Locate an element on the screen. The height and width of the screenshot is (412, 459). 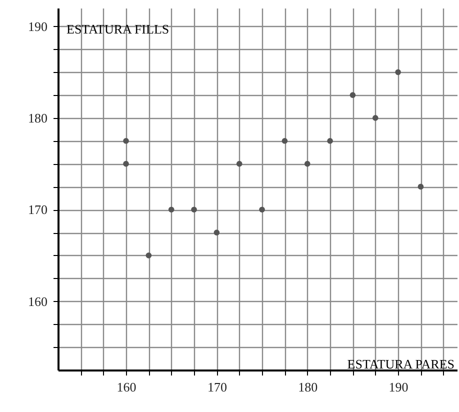
y-axis-title: ESTATURA FILLS is located at coordinates (118, 29).